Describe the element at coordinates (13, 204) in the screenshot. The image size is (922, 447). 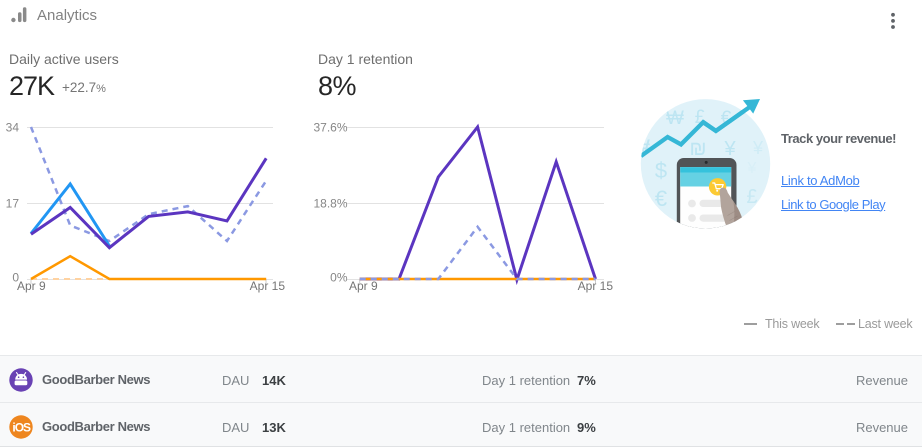
I see `svg-text: 17` at that location.